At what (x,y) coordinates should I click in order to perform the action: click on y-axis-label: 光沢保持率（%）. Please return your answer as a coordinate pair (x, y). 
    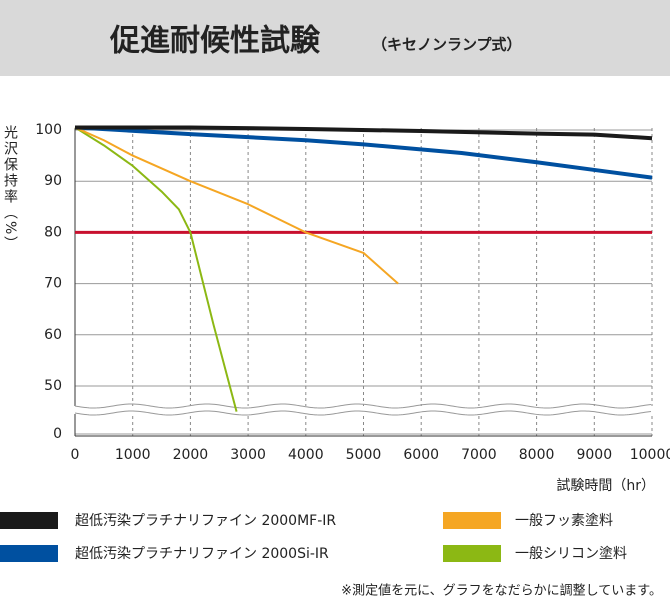
    Looking at the image, I should click on (10, 188).